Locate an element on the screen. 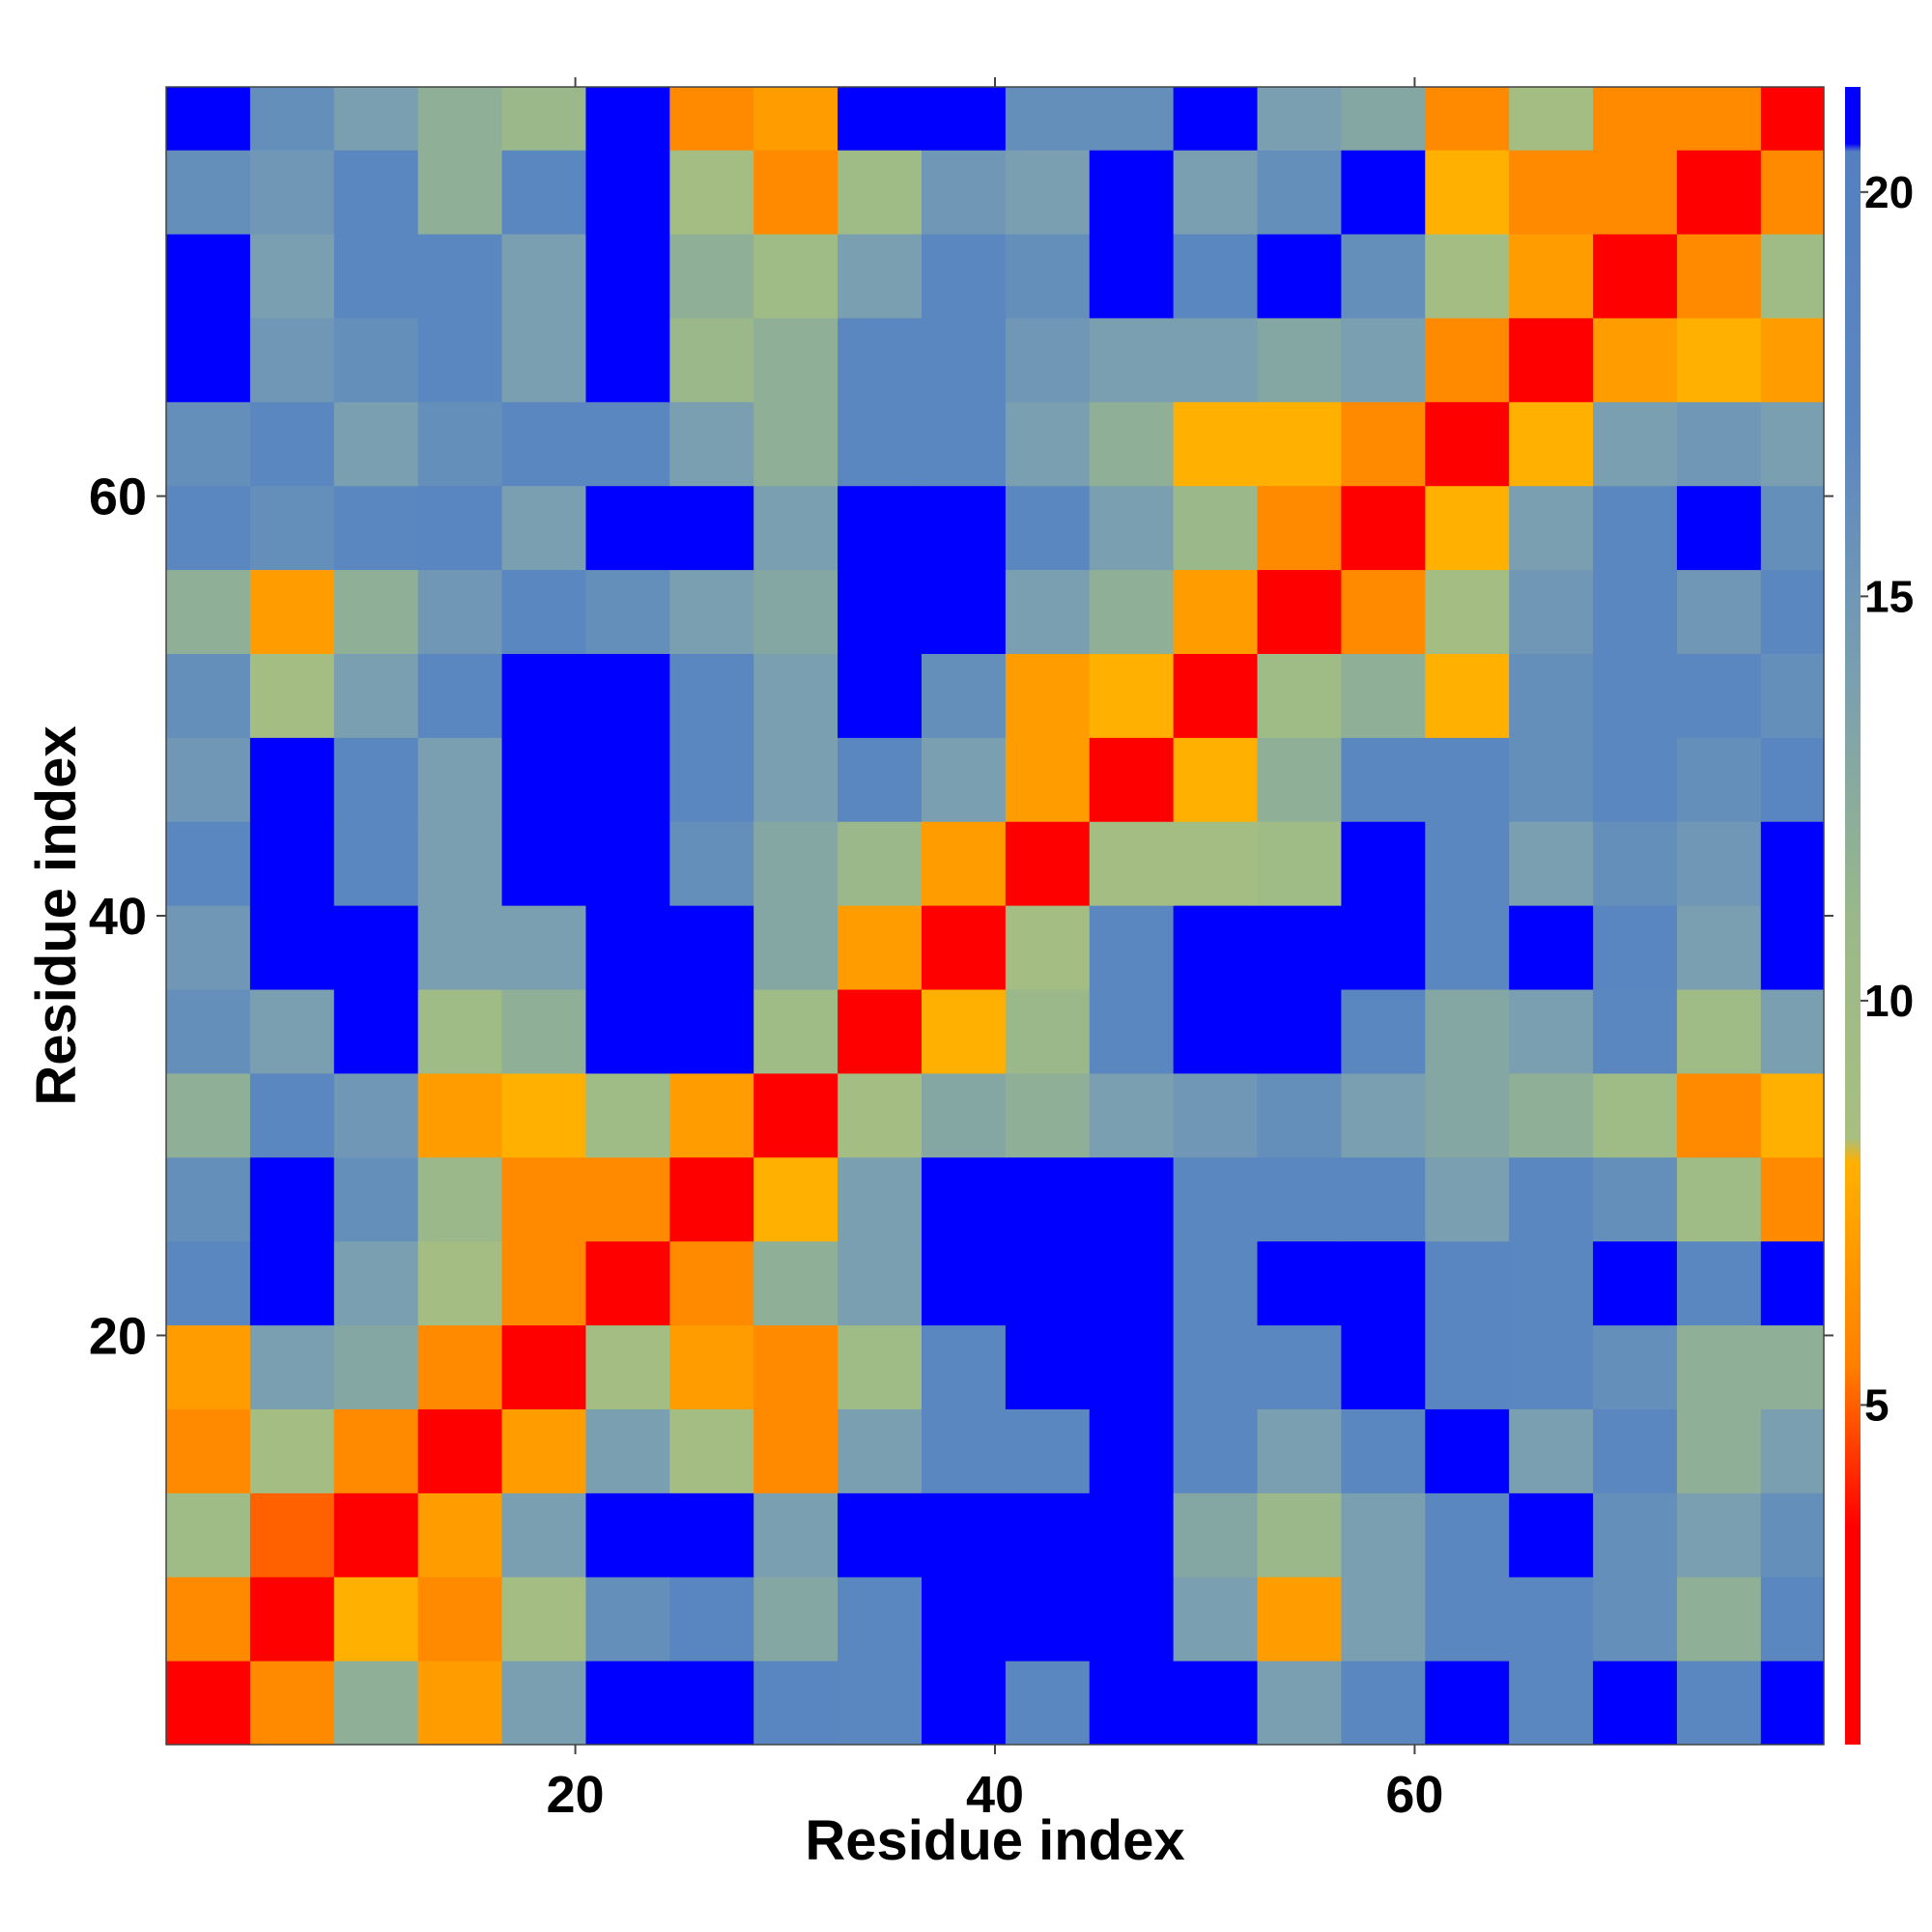 The image size is (1932, 1932). colorbar-tick-label: 10 is located at coordinates (1889, 1001).